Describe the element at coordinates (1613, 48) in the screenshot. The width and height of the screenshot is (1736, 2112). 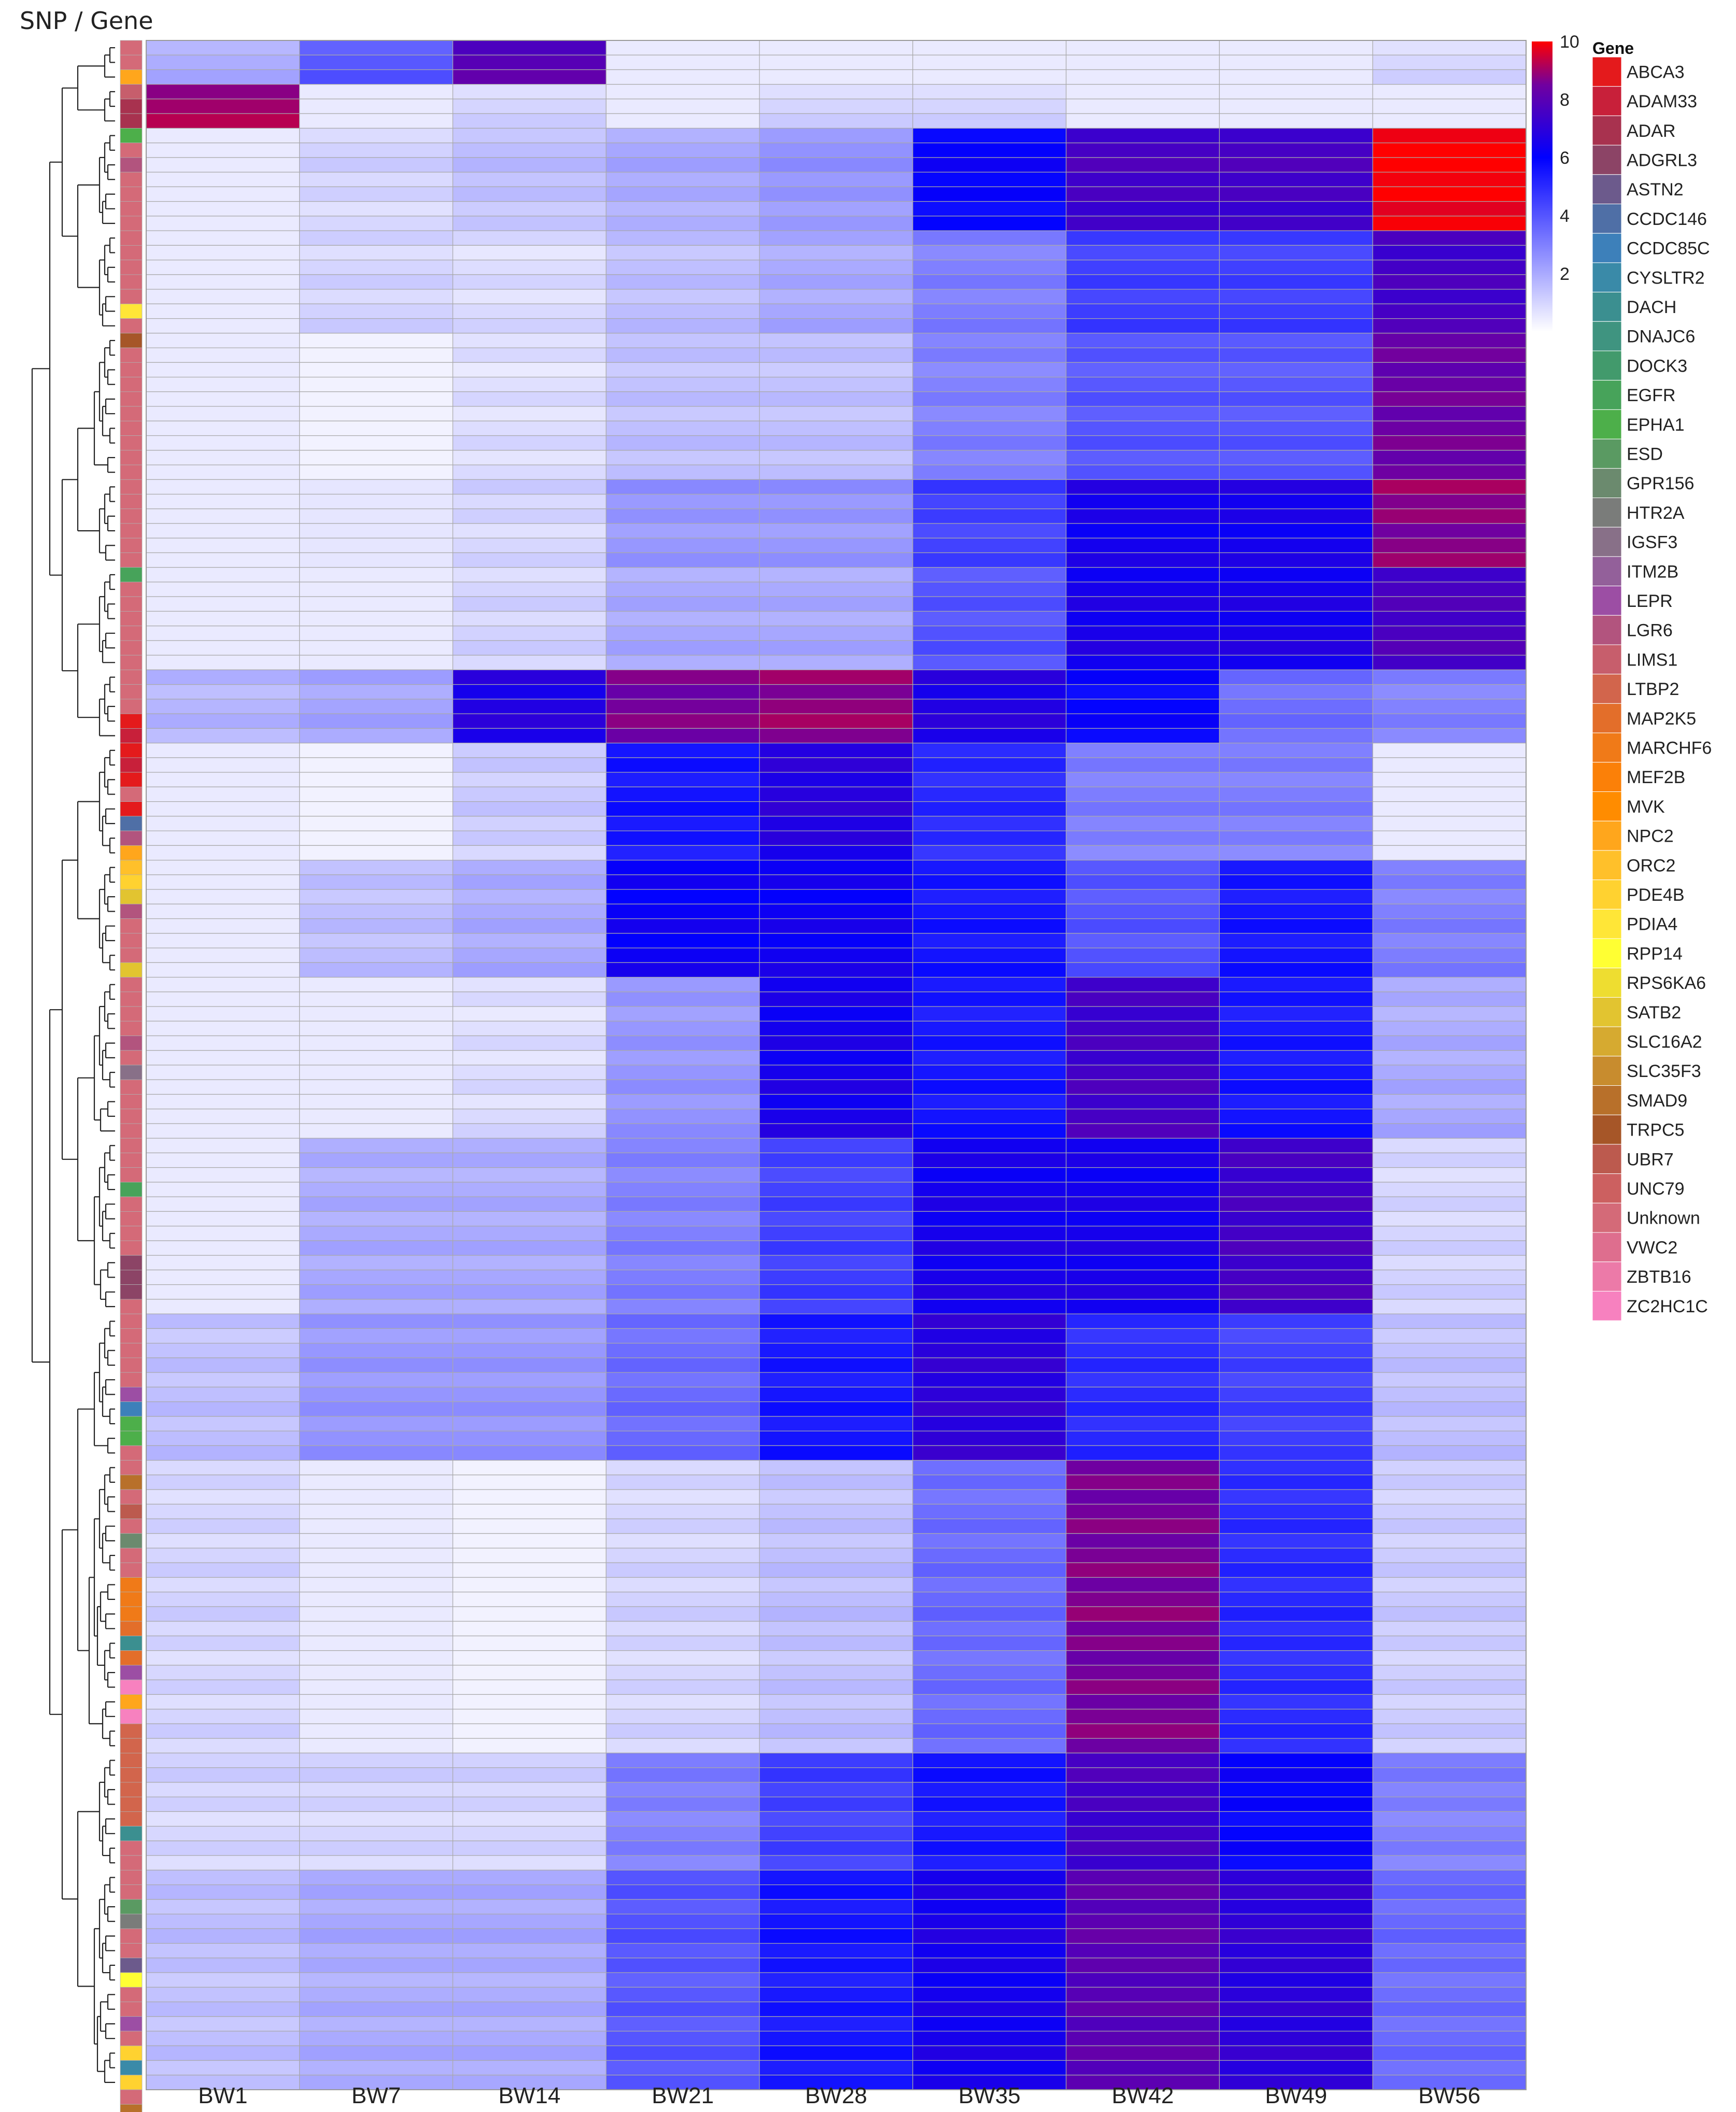
I see `legend-title: Gene` at that location.